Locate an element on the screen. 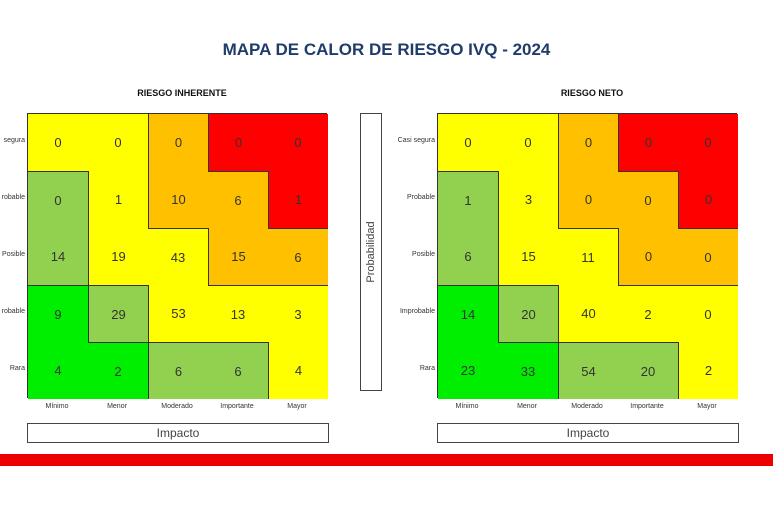 The image size is (773, 520). y-axis-title: Probabilidad is located at coordinates (371, 252).